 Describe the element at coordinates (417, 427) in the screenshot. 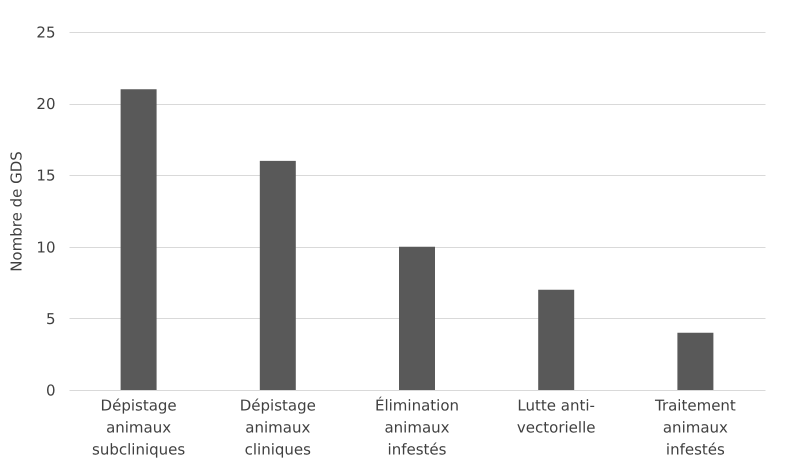

I see `x-tick-label: Élimination animaux infestés` at that location.